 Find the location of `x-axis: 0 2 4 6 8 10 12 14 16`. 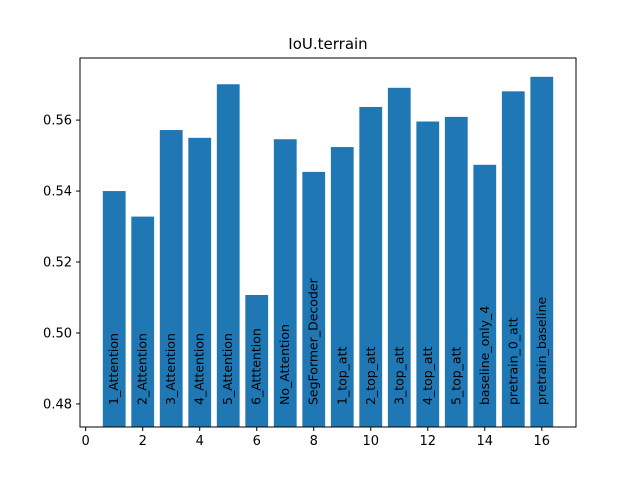

x-axis: 0 2 4 6 8 10 12 14 16 is located at coordinates (316, 438).